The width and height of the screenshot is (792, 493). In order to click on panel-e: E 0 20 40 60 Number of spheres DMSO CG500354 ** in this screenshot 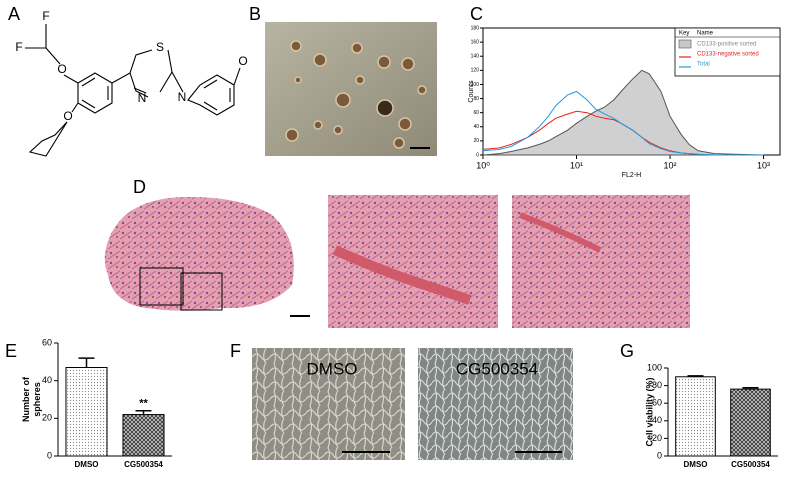, I will do `click(88, 403)`.